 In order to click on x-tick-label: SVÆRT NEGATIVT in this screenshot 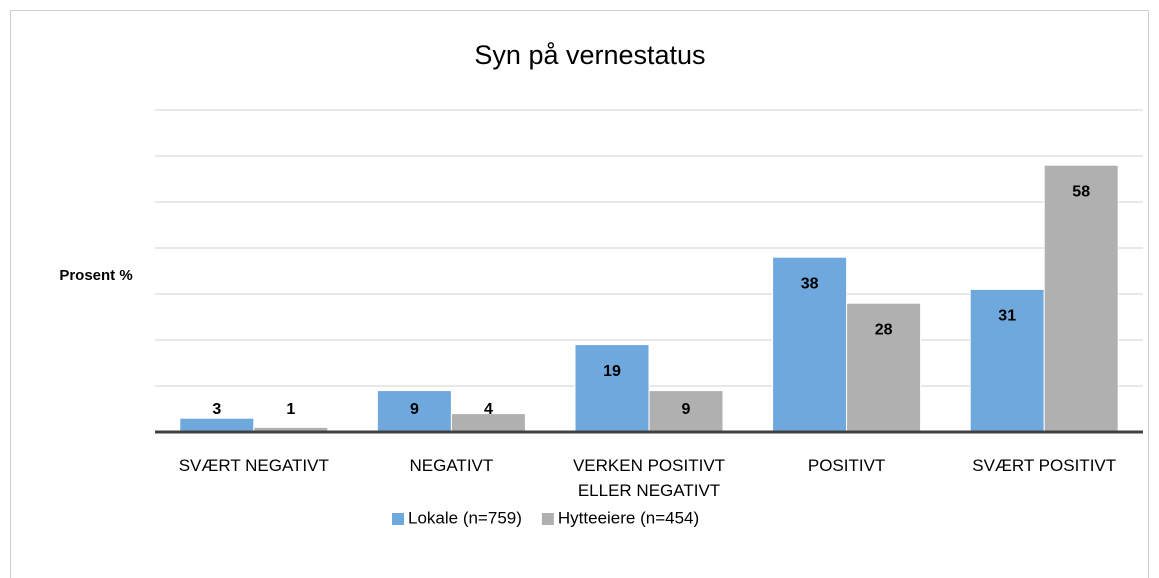, I will do `click(253, 465)`.